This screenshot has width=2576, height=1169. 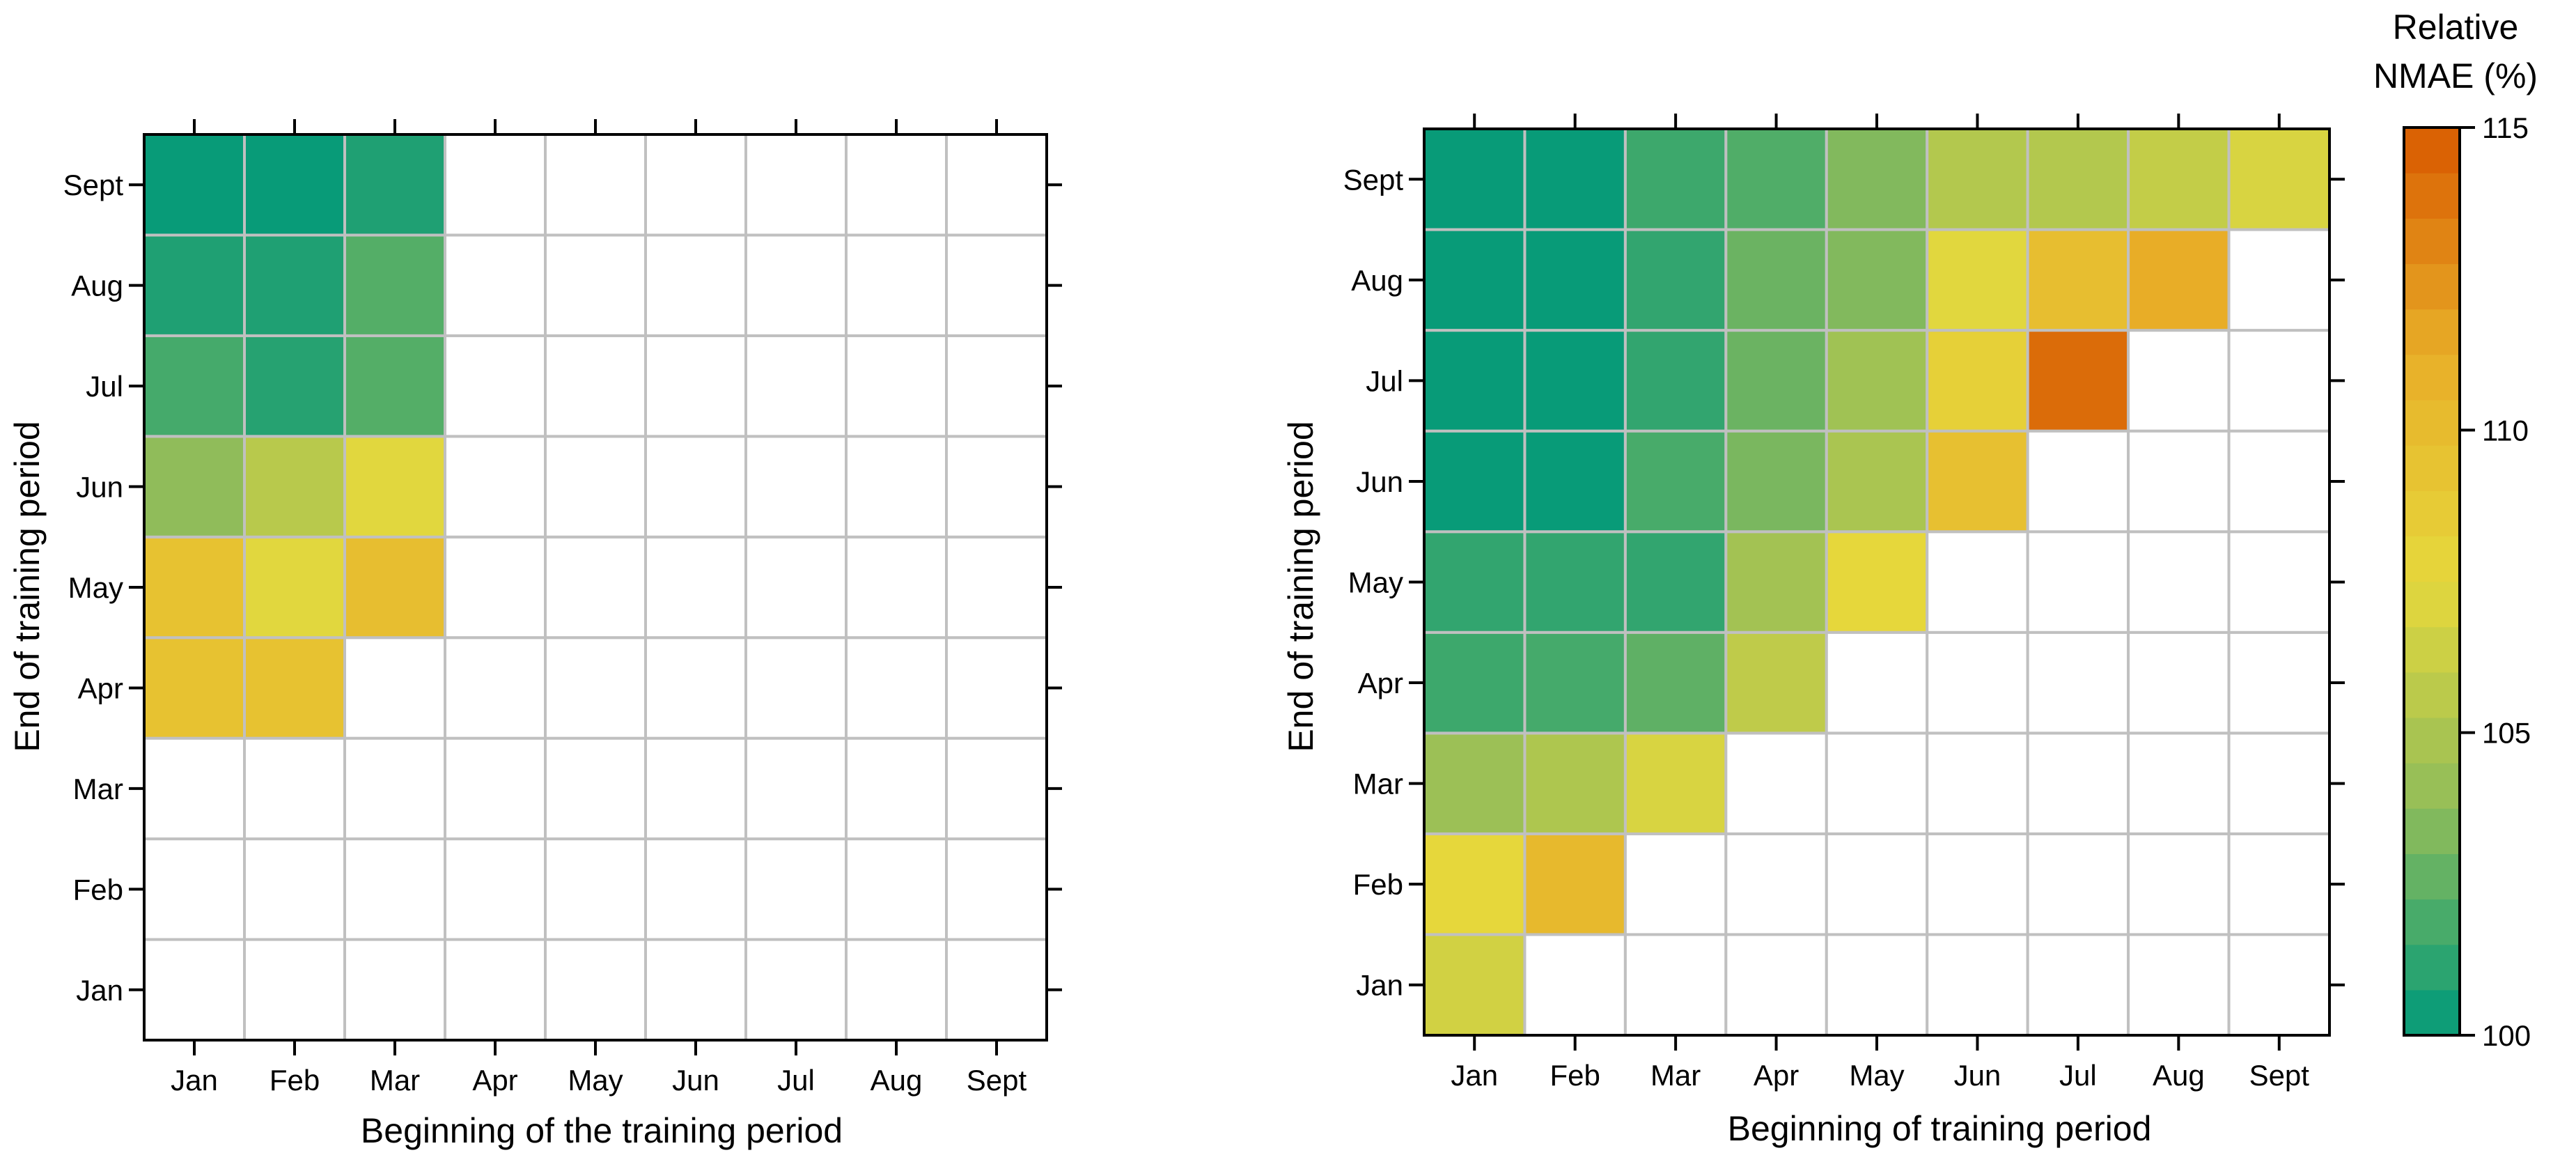 What do you see at coordinates (195, 1080) in the screenshot?
I see `left-x-tick-label: Jan` at bounding box center [195, 1080].